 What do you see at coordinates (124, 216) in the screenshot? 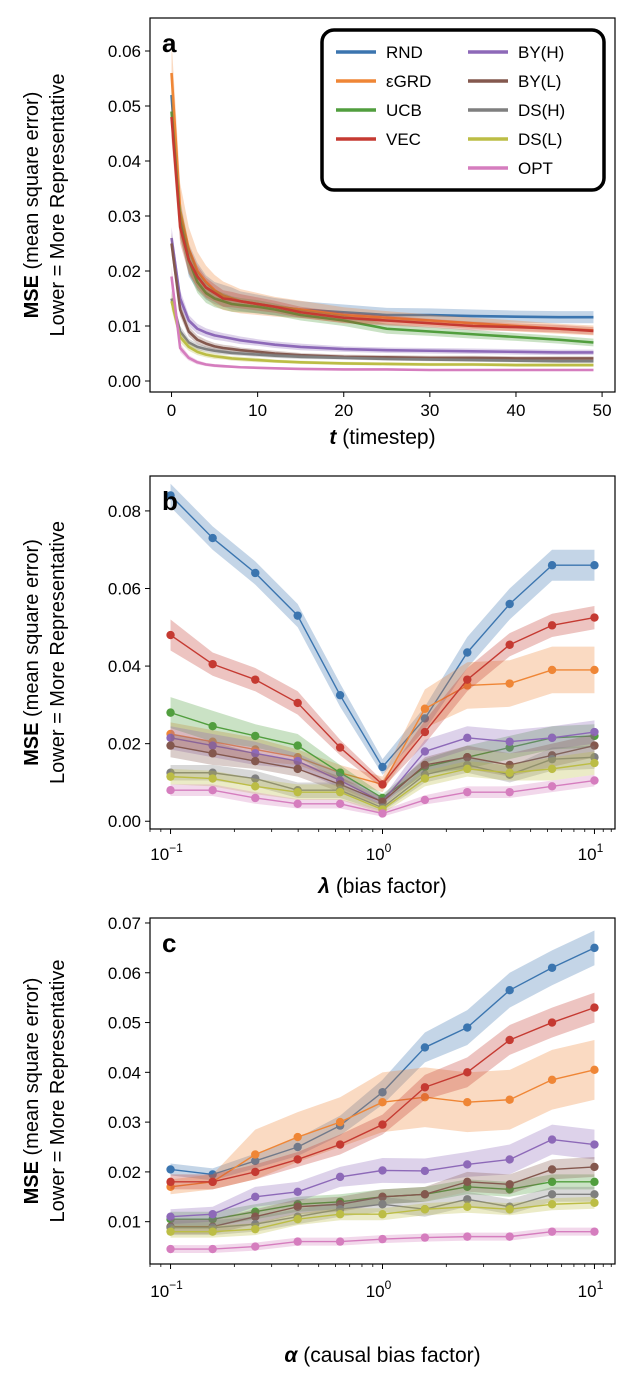
I see `ytick-label-a-3: 0.03` at bounding box center [124, 216].